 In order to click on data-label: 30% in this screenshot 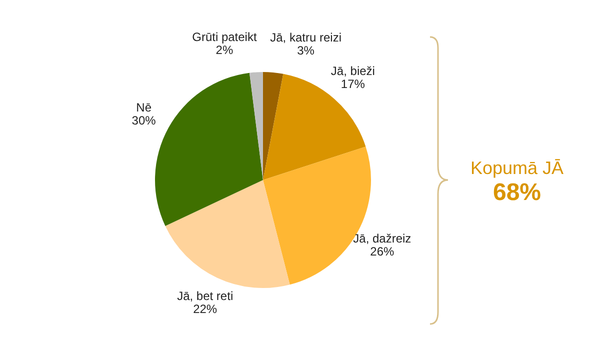, I will do `click(144, 120)`.